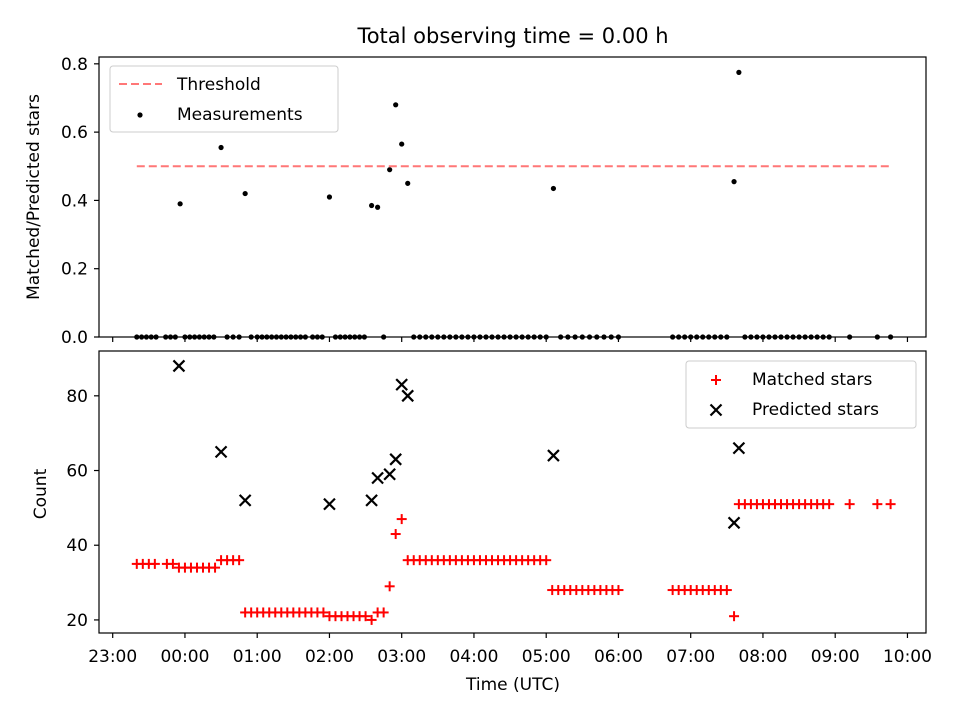 The image size is (960, 720). What do you see at coordinates (257, 657) in the screenshot?
I see `time-x-tick-label: 01:00` at bounding box center [257, 657].